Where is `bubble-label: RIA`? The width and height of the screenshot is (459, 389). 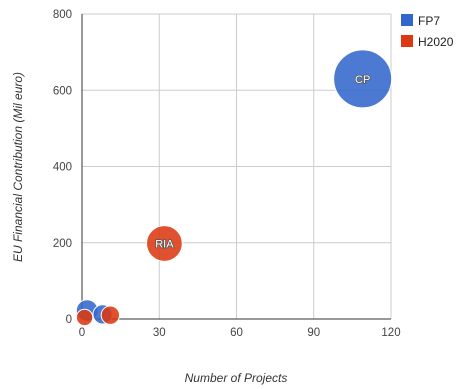 bubble-label: RIA is located at coordinates (164, 245).